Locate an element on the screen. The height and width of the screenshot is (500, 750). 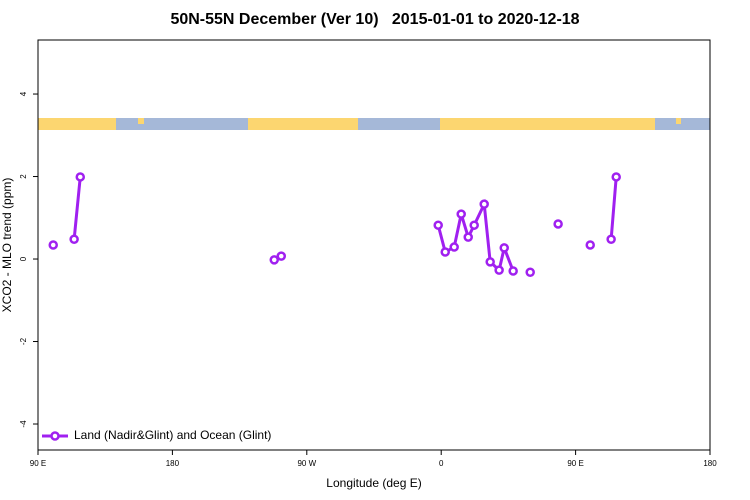
legend-marker is located at coordinates (55, 436).